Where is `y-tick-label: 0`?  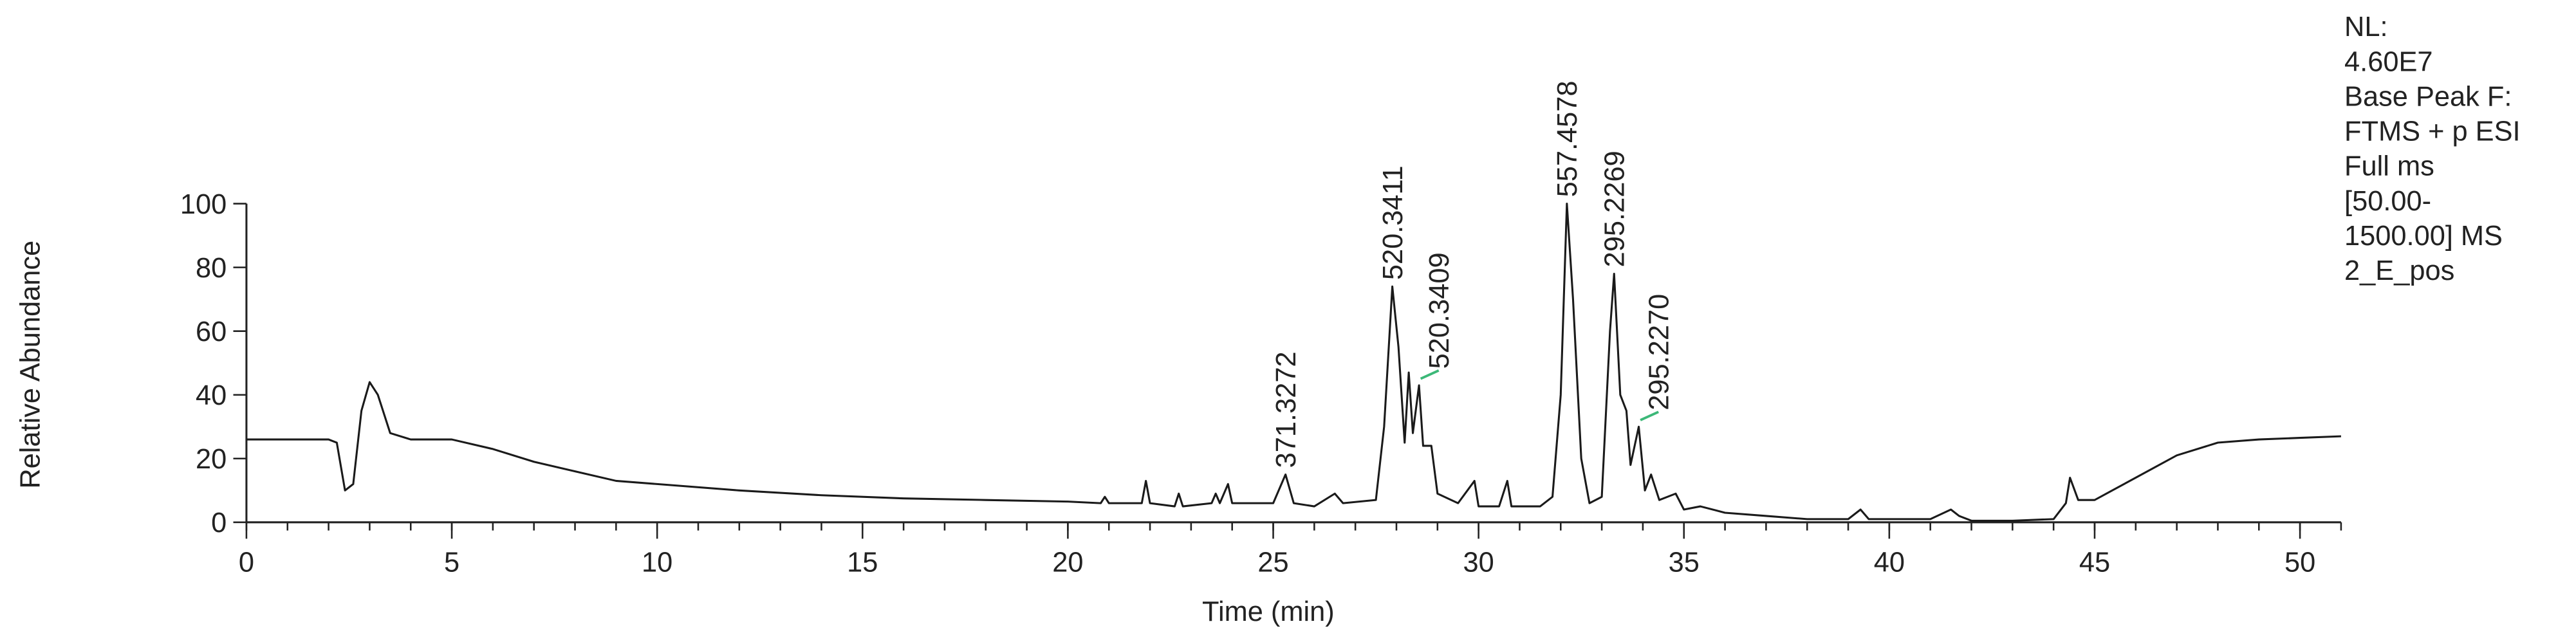 y-tick-label: 0 is located at coordinates (219, 523).